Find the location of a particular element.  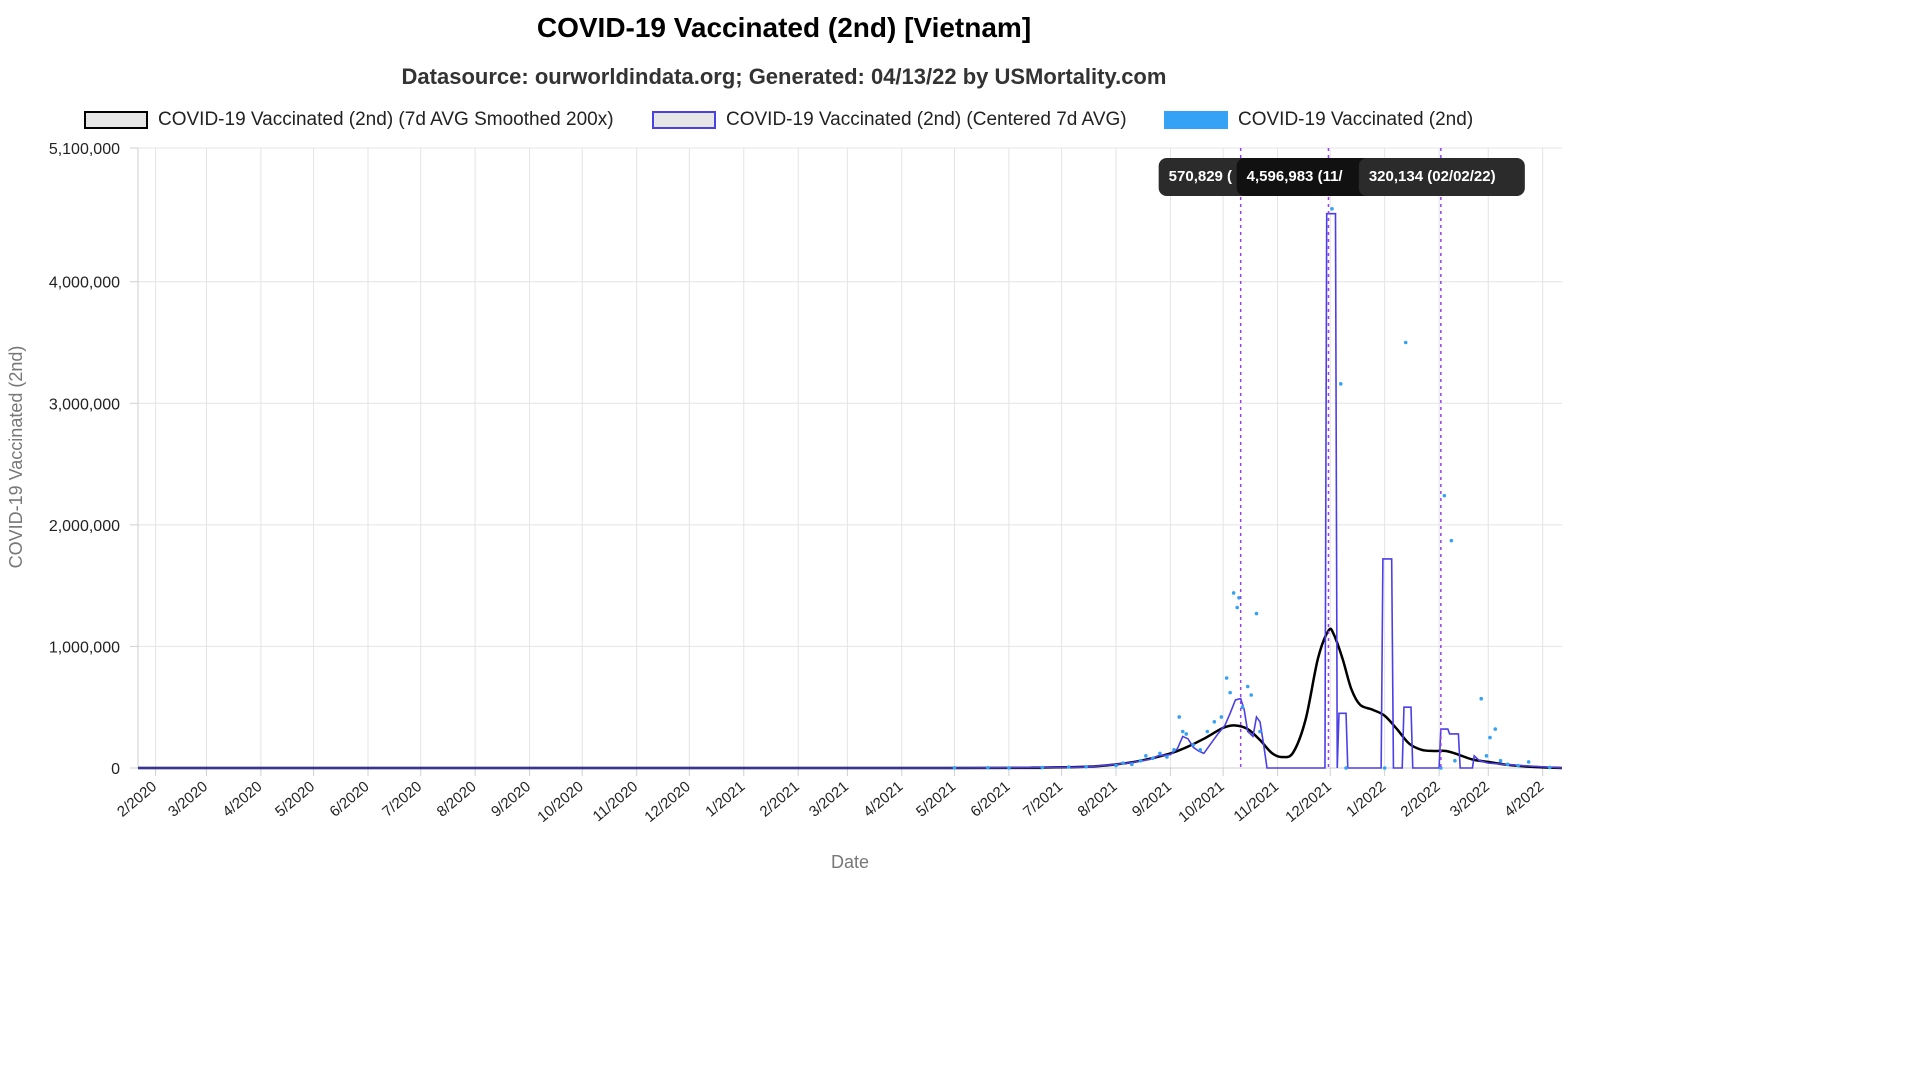

tooltip-text: 320,134 (02/02/22) is located at coordinates (1432, 176).